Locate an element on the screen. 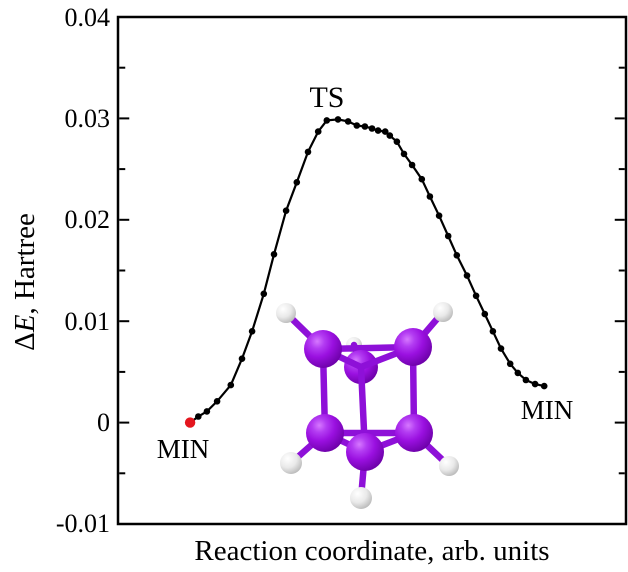 The image size is (628, 572). y-axis-tick-labels: 0.04 0.03 0.02 0.01 0 -0.01 is located at coordinates (83, 270).